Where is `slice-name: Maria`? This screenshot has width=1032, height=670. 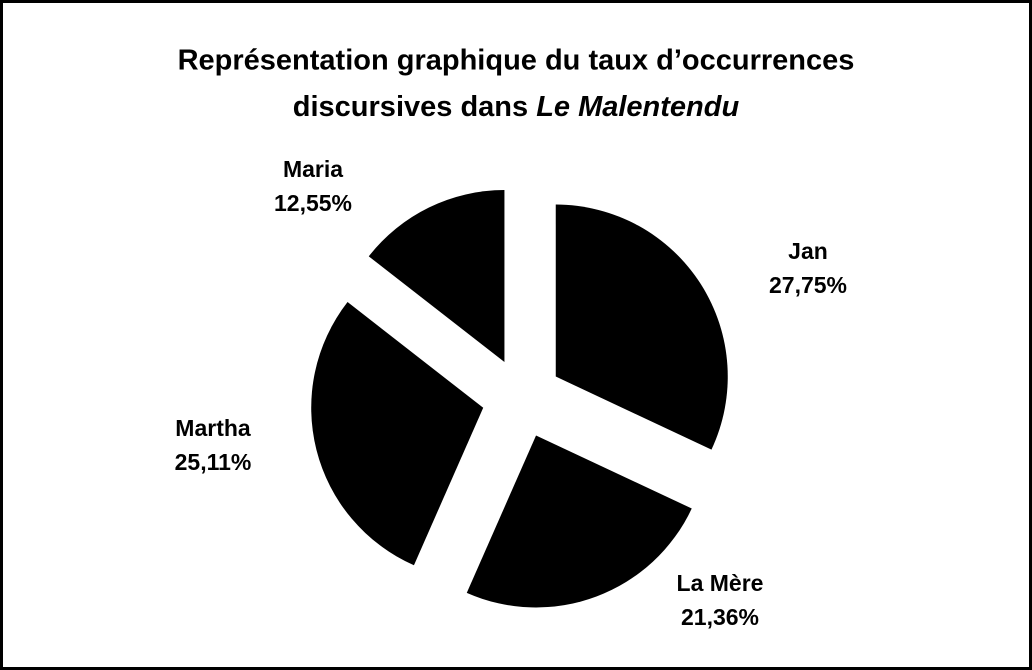
slice-name: Maria is located at coordinates (313, 169).